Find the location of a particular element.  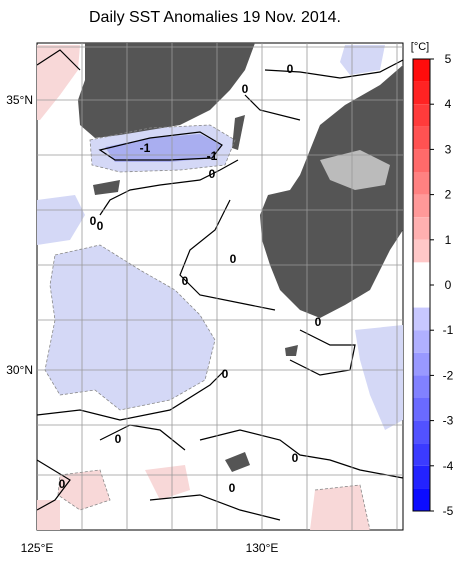

colorbar-tick-label: -5 is located at coordinates (448, 511).